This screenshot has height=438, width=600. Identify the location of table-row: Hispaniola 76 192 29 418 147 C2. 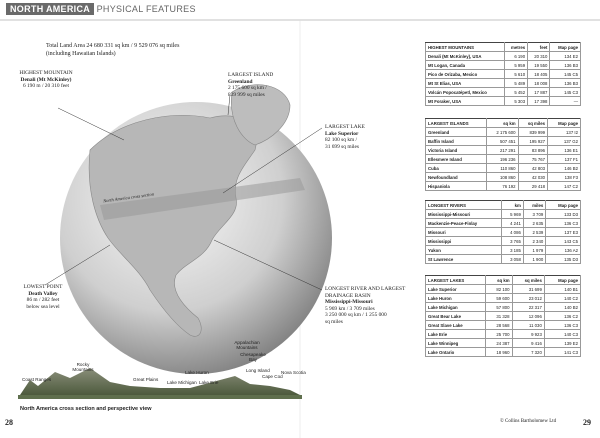
(503, 186).